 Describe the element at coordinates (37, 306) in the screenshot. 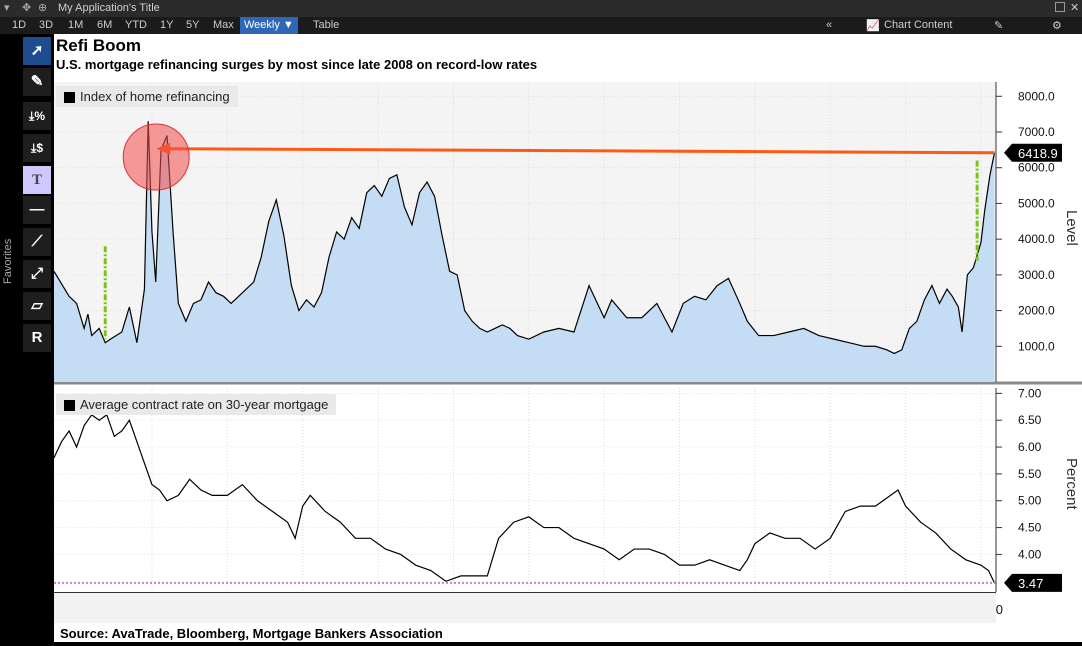

I see `channel-tool-icon: ▱` at that location.